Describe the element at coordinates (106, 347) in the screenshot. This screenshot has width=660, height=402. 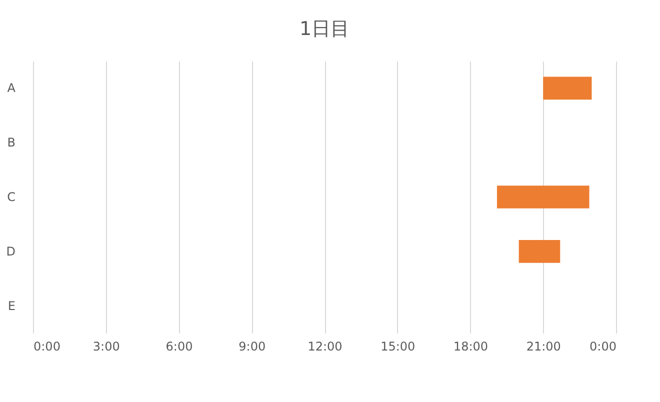
I see `x-tick-label: 3:00` at that location.